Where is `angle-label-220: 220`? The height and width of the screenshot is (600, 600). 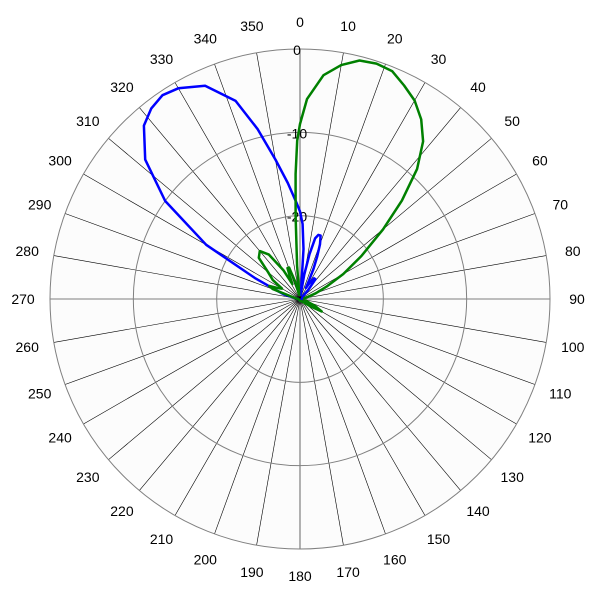 angle-label-220: 220 is located at coordinates (122, 511).